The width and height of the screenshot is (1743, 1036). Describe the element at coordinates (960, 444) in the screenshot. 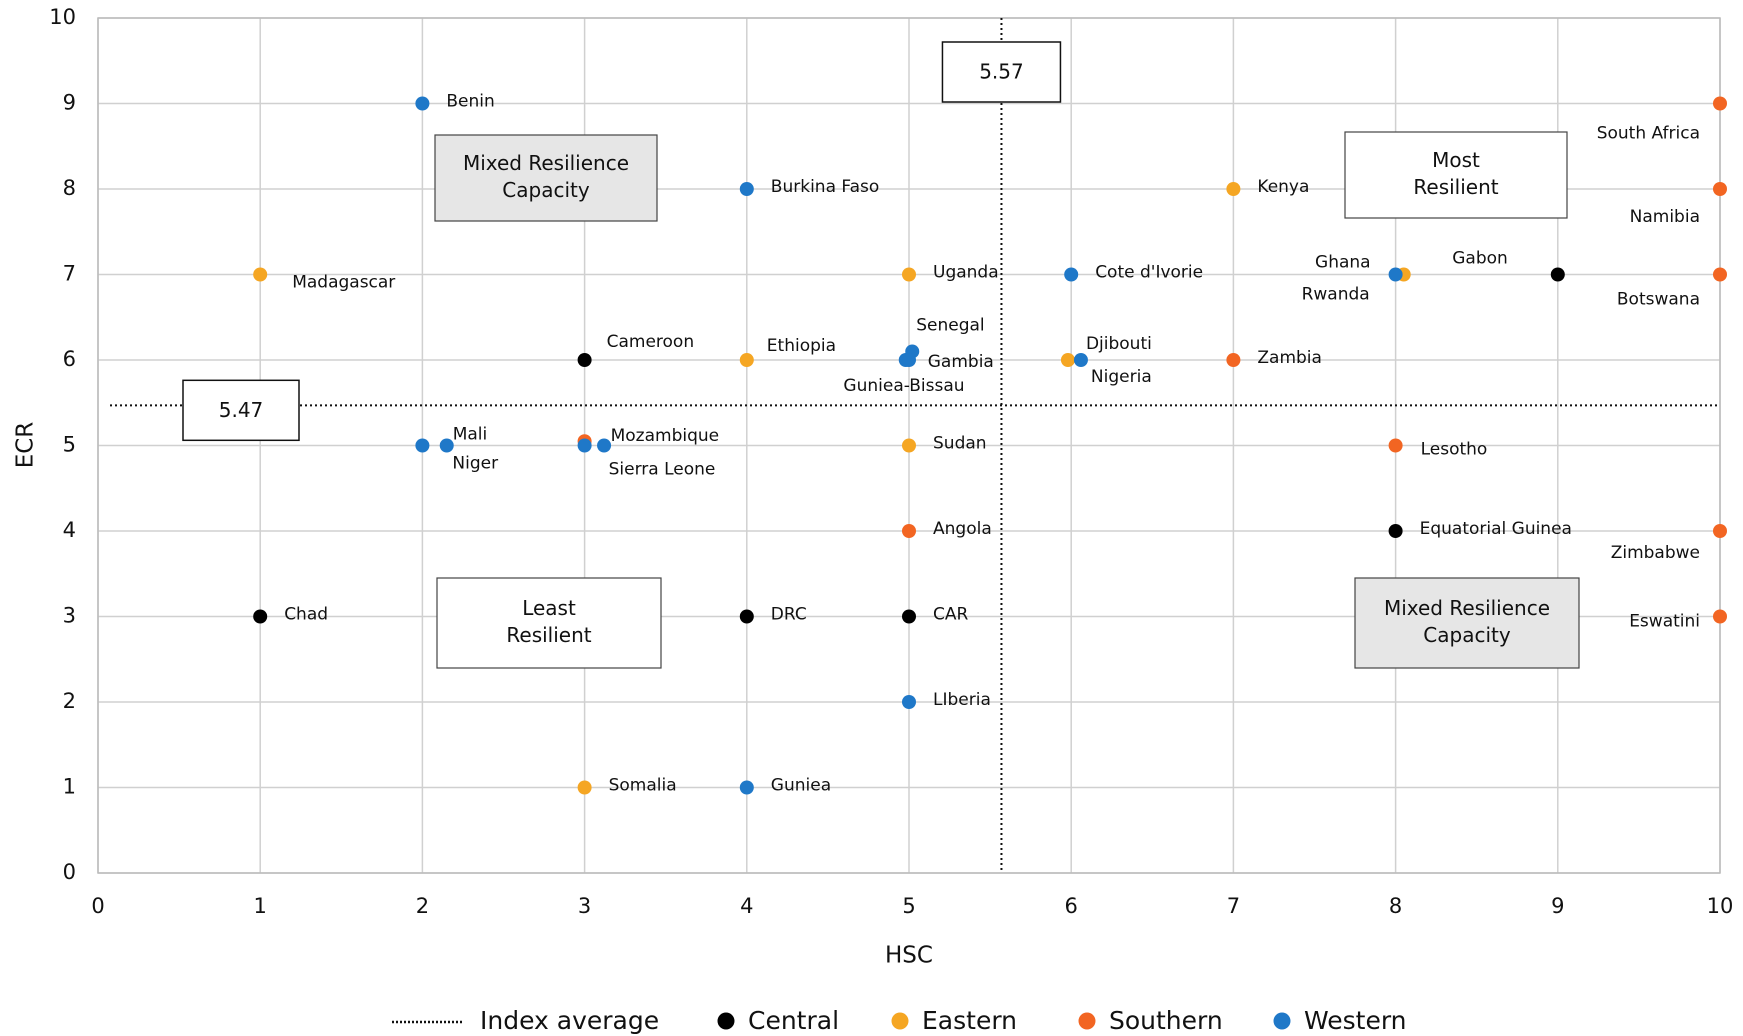

I see `point-label: Sudan` at that location.